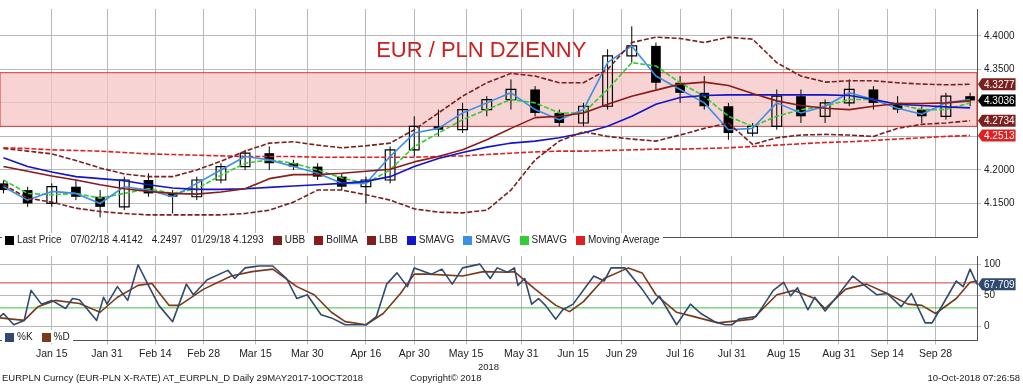 The width and height of the screenshot is (1023, 384). What do you see at coordinates (935, 352) in the screenshot?
I see `x-tick-label: Sep 28` at bounding box center [935, 352].